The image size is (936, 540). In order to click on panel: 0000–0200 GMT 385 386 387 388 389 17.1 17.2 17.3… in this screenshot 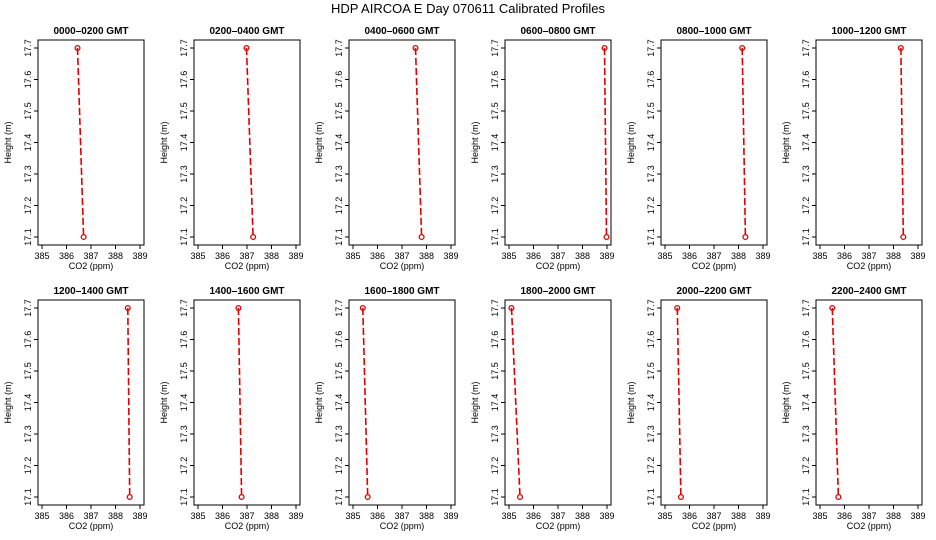, I will do `click(75, 148)`.